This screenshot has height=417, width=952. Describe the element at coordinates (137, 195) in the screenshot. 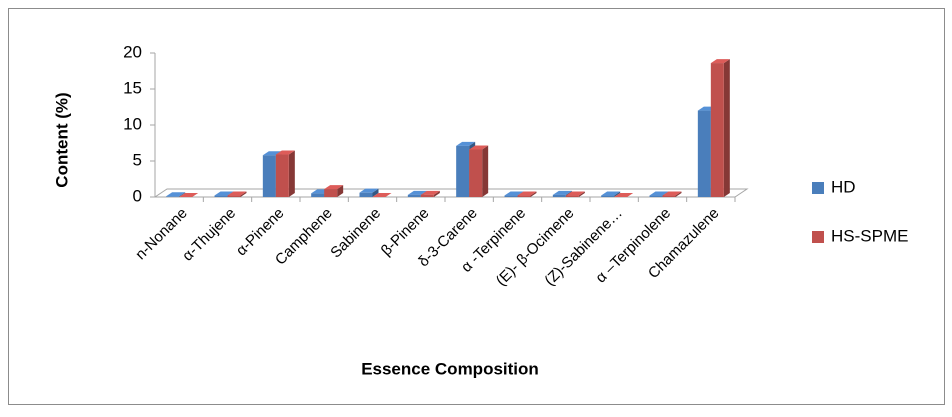

I see `y-tick-label: 0` at that location.